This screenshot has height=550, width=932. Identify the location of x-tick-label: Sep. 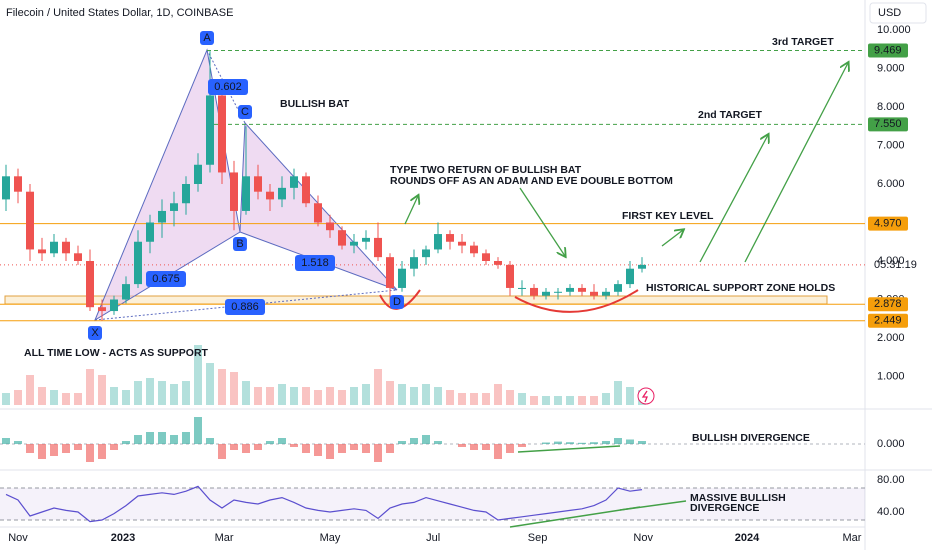
(538, 538).